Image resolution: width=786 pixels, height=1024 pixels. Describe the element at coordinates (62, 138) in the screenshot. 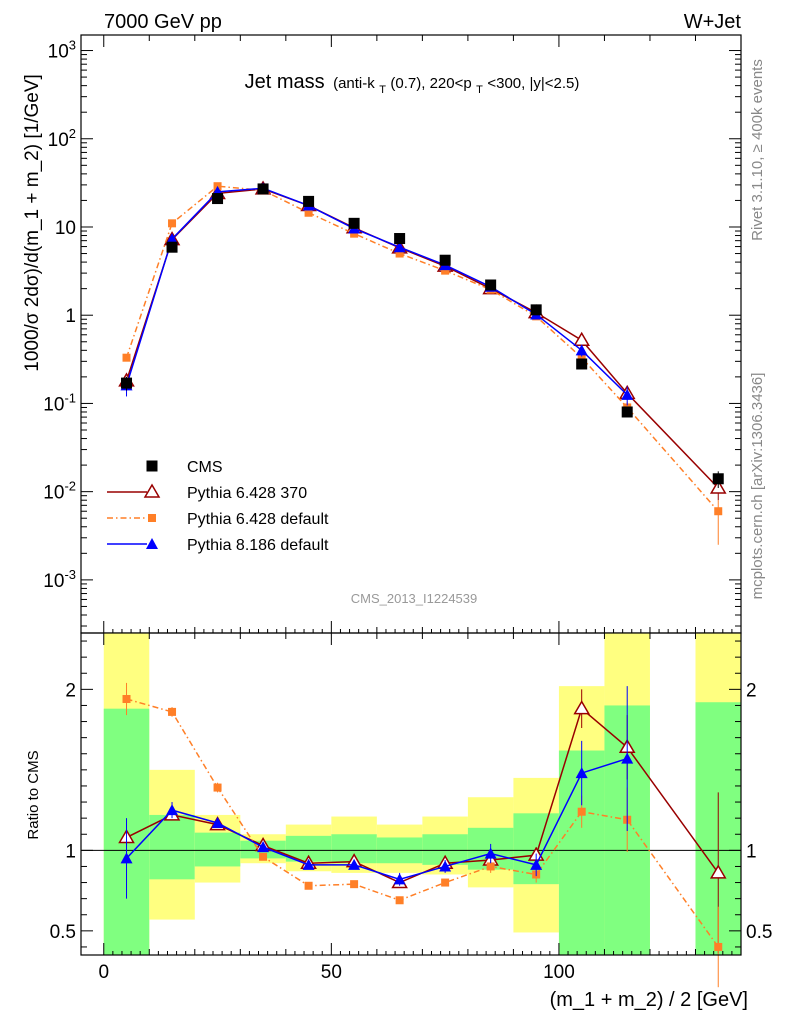

I see `main-ytick-label: 10²` at that location.